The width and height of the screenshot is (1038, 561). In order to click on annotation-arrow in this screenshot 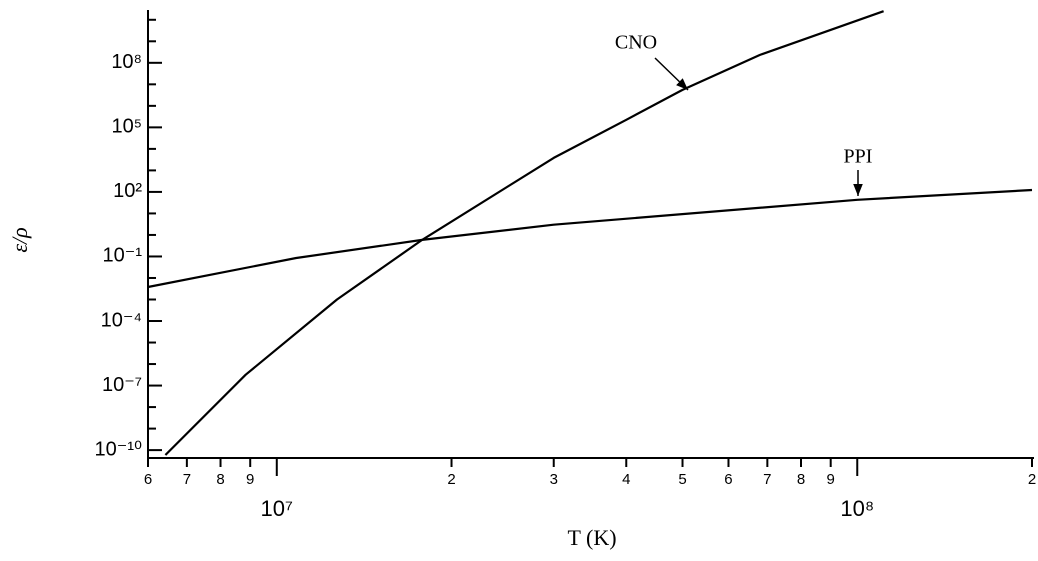, I will do `click(671, 74)`.